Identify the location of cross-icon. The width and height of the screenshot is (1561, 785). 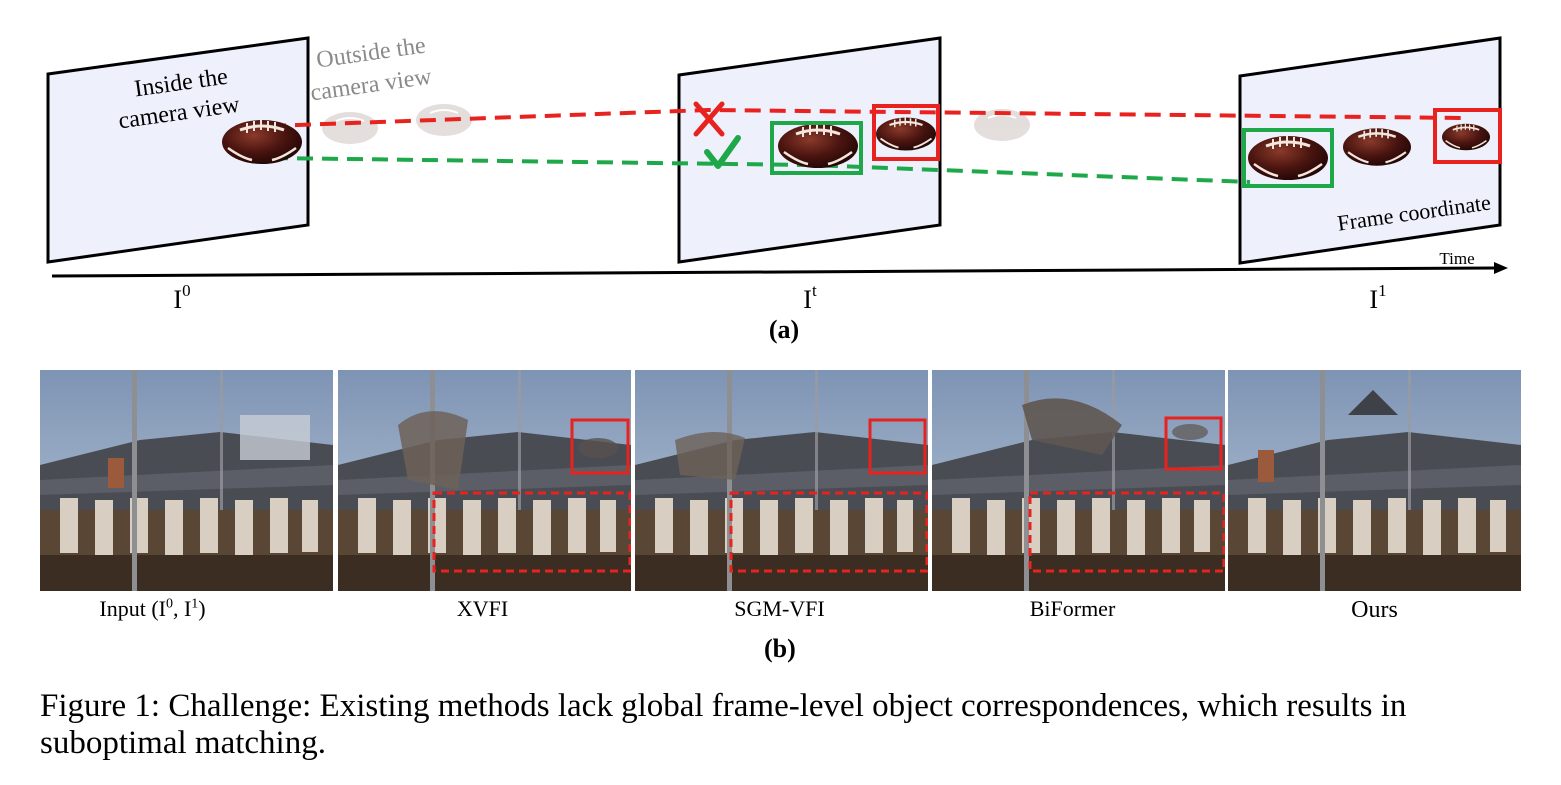
(709, 119).